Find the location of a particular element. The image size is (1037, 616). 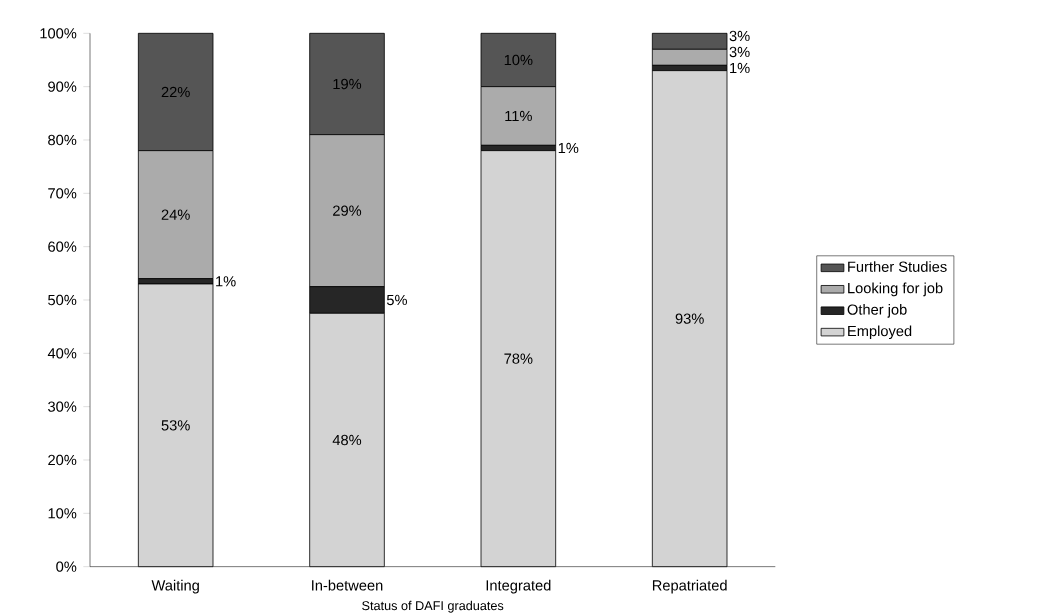

x-tick-label: In-between is located at coordinates (347, 585).